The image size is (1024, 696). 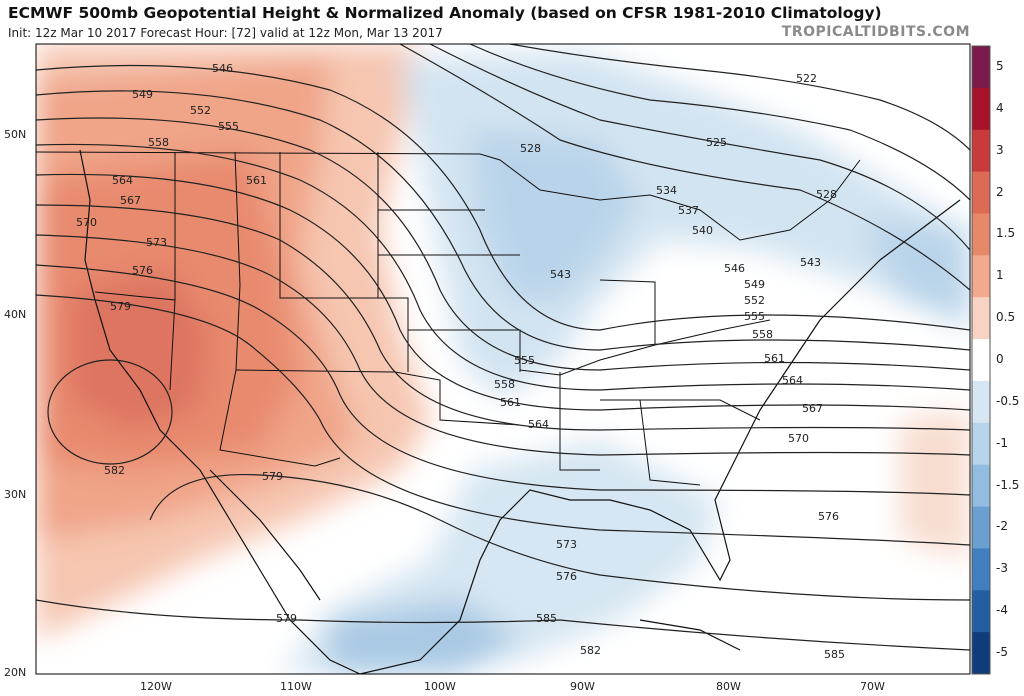 What do you see at coordinates (875, 32) in the screenshot?
I see `site-credit: TROPICALTIDBITS.COM` at bounding box center [875, 32].